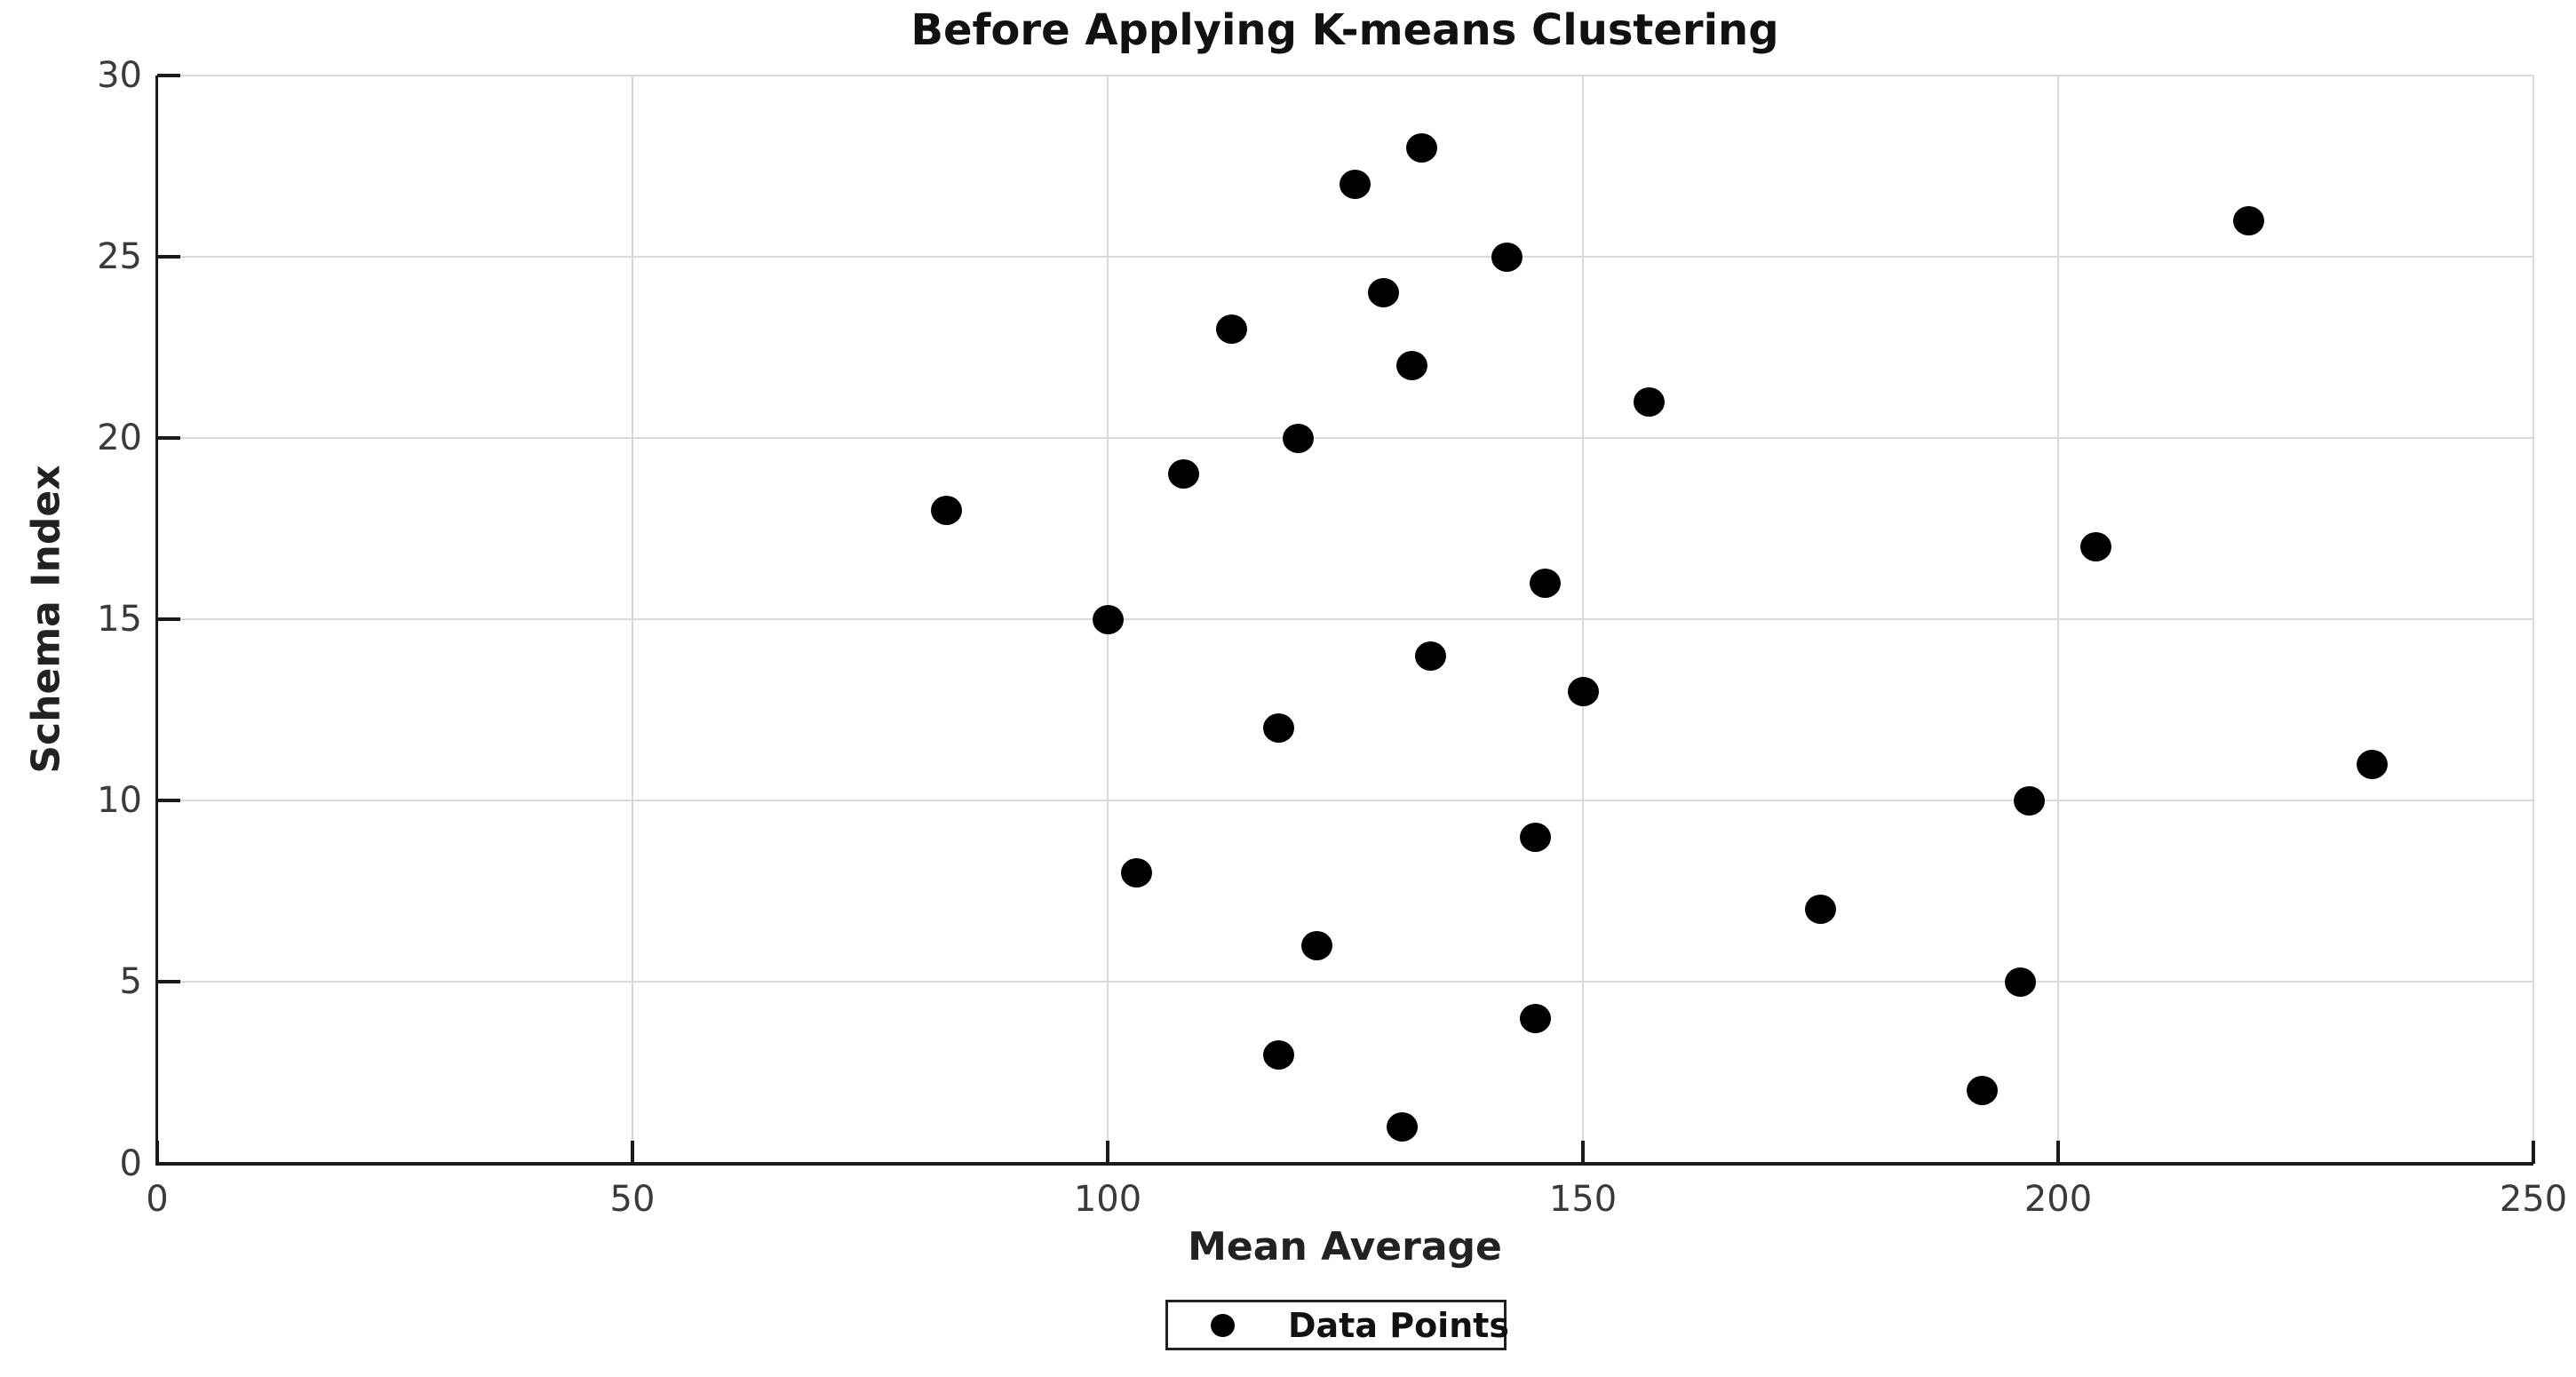 The height and width of the screenshot is (1377, 2576). I want to click on y-tick-label: 30, so click(119, 75).